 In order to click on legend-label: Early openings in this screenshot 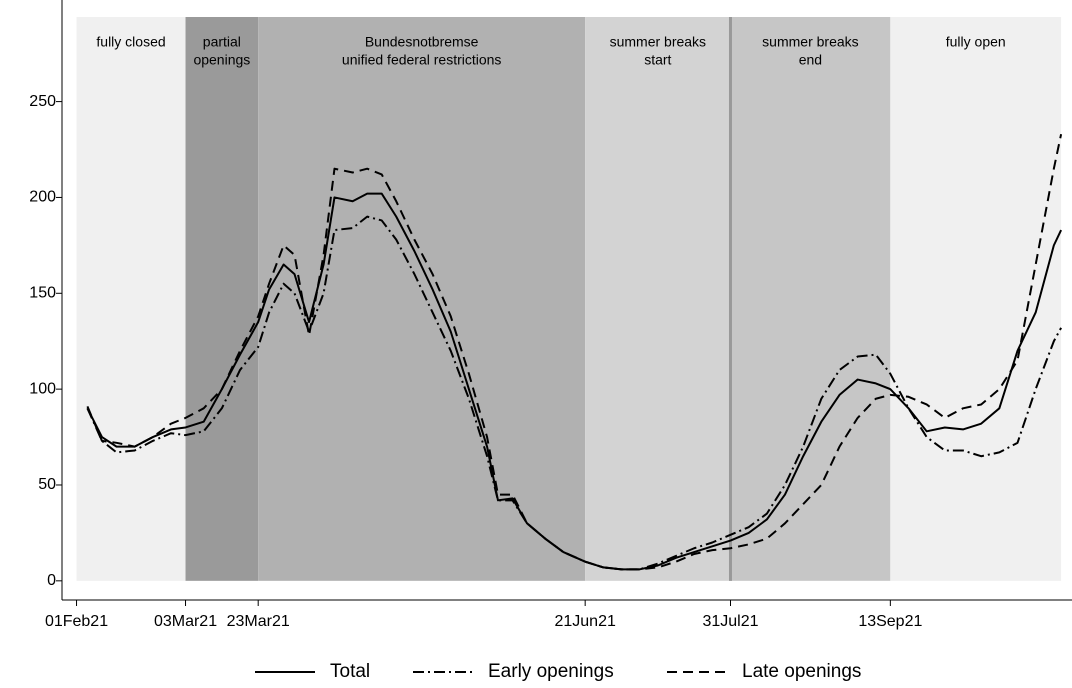, I will do `click(551, 671)`.